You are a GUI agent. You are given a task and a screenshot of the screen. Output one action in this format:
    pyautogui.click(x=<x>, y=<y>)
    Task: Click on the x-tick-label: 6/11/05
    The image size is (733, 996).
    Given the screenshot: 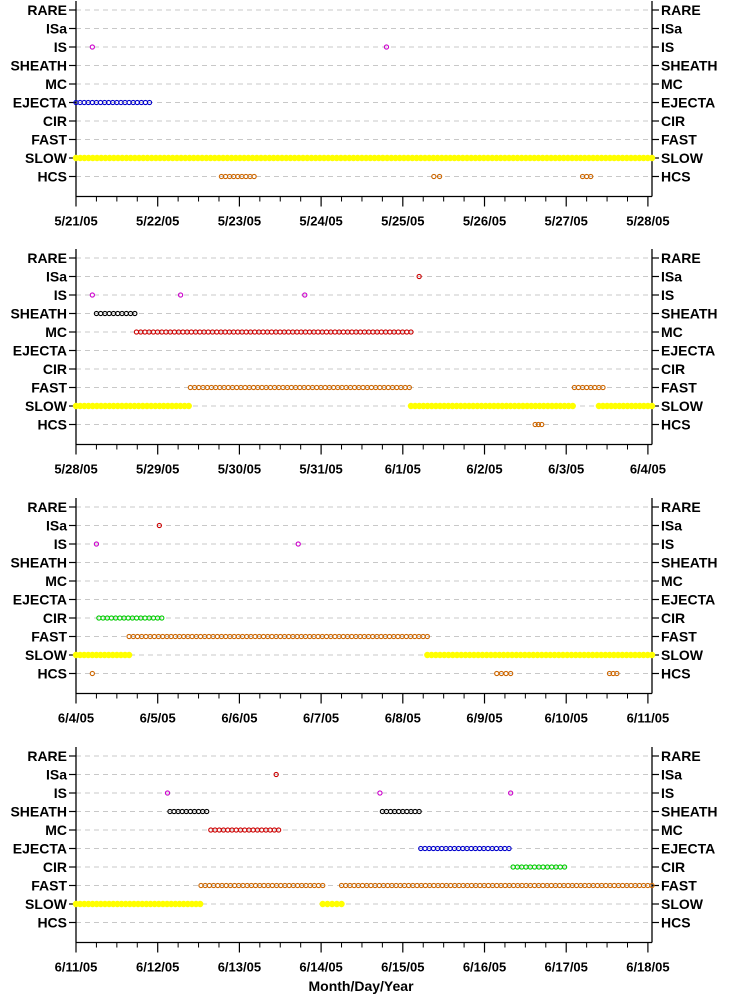 What is the action you would take?
    pyautogui.click(x=76, y=967)
    